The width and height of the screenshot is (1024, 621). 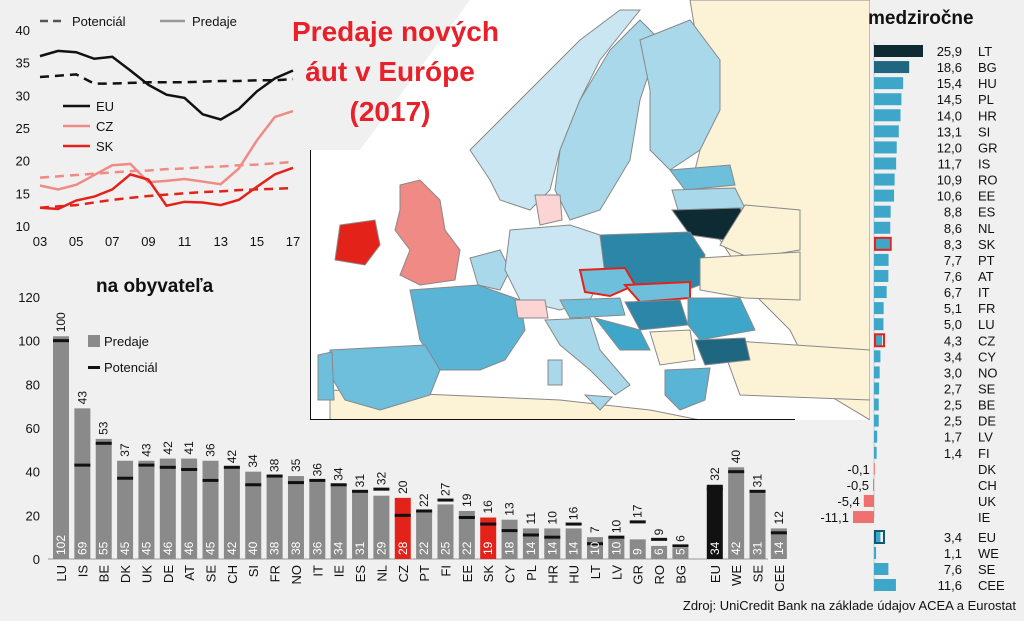 I want to click on bar-it, so click(x=317, y=519).